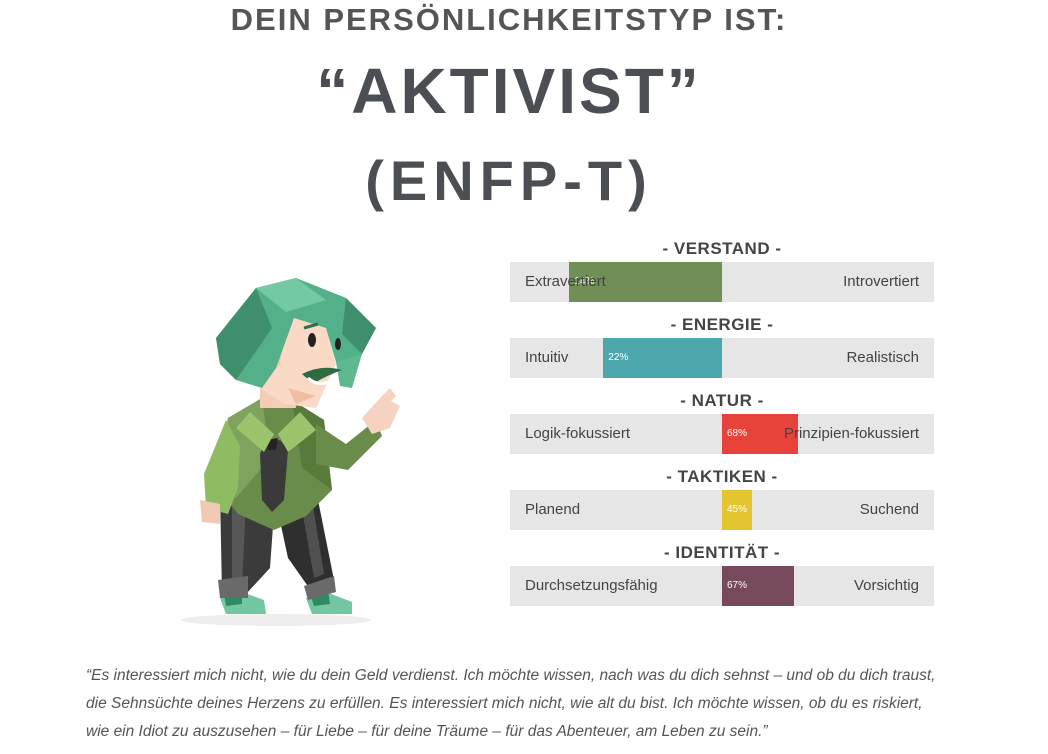 The image size is (1048, 754). I want to click on scale-left-label: Durchsetzungsfähig, so click(591, 585).